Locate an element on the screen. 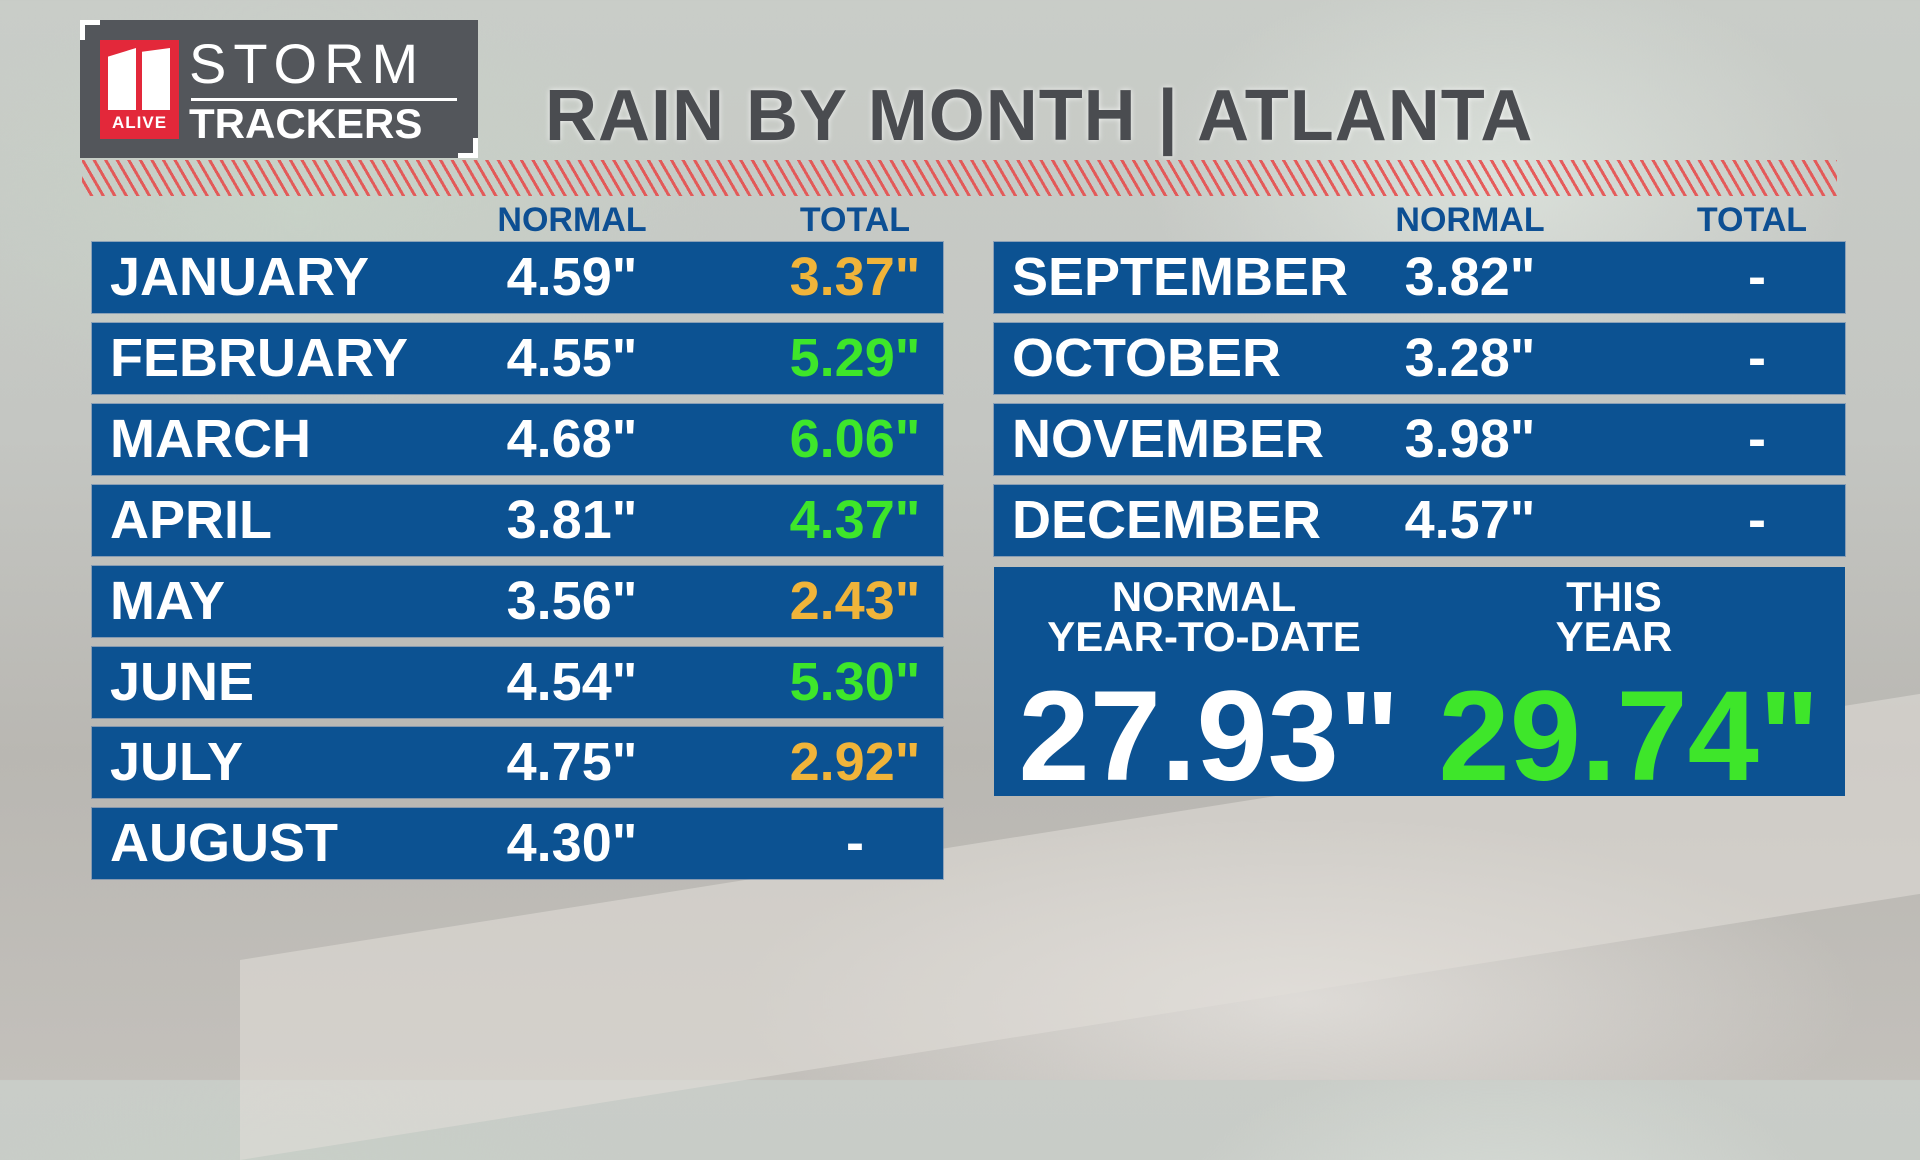 This screenshot has width=1920, height=1160. table-row-may: MAY 3.56" 2.43" is located at coordinates (517, 601).